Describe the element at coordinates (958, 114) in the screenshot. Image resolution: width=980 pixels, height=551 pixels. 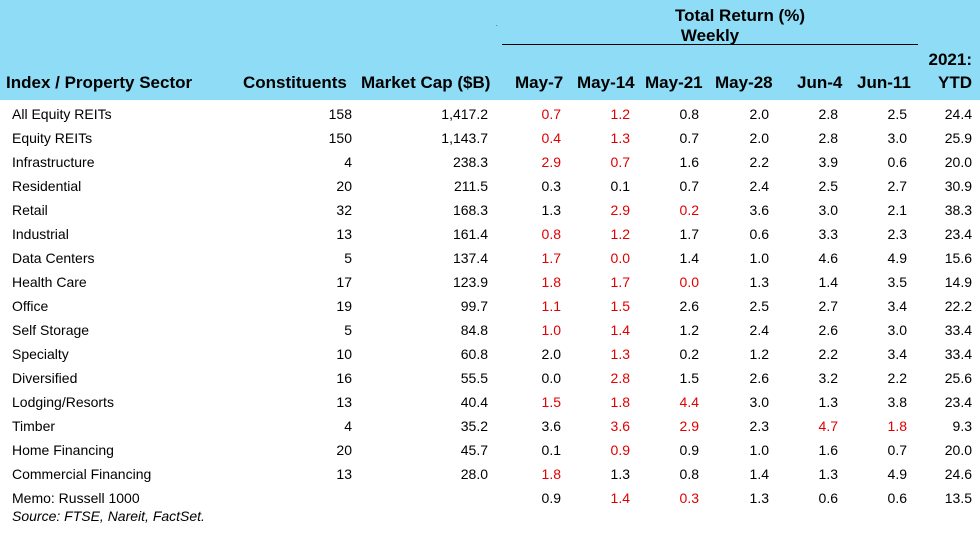
I see `ytd-value: 24.4` at that location.